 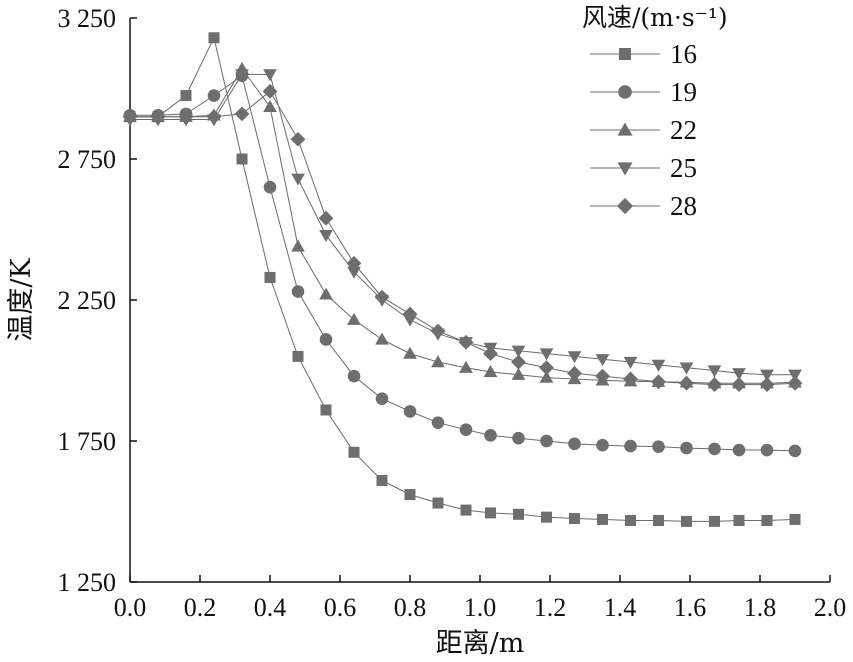 I want to click on x-tick-label: 0.0, so click(x=130, y=607).